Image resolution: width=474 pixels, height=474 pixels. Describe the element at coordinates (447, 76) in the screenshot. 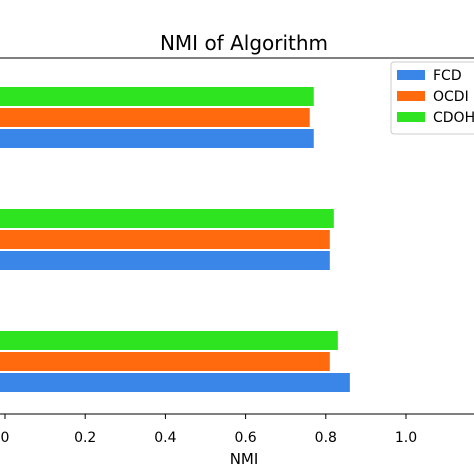

I see `legend-label-fcd: FCD` at that location.